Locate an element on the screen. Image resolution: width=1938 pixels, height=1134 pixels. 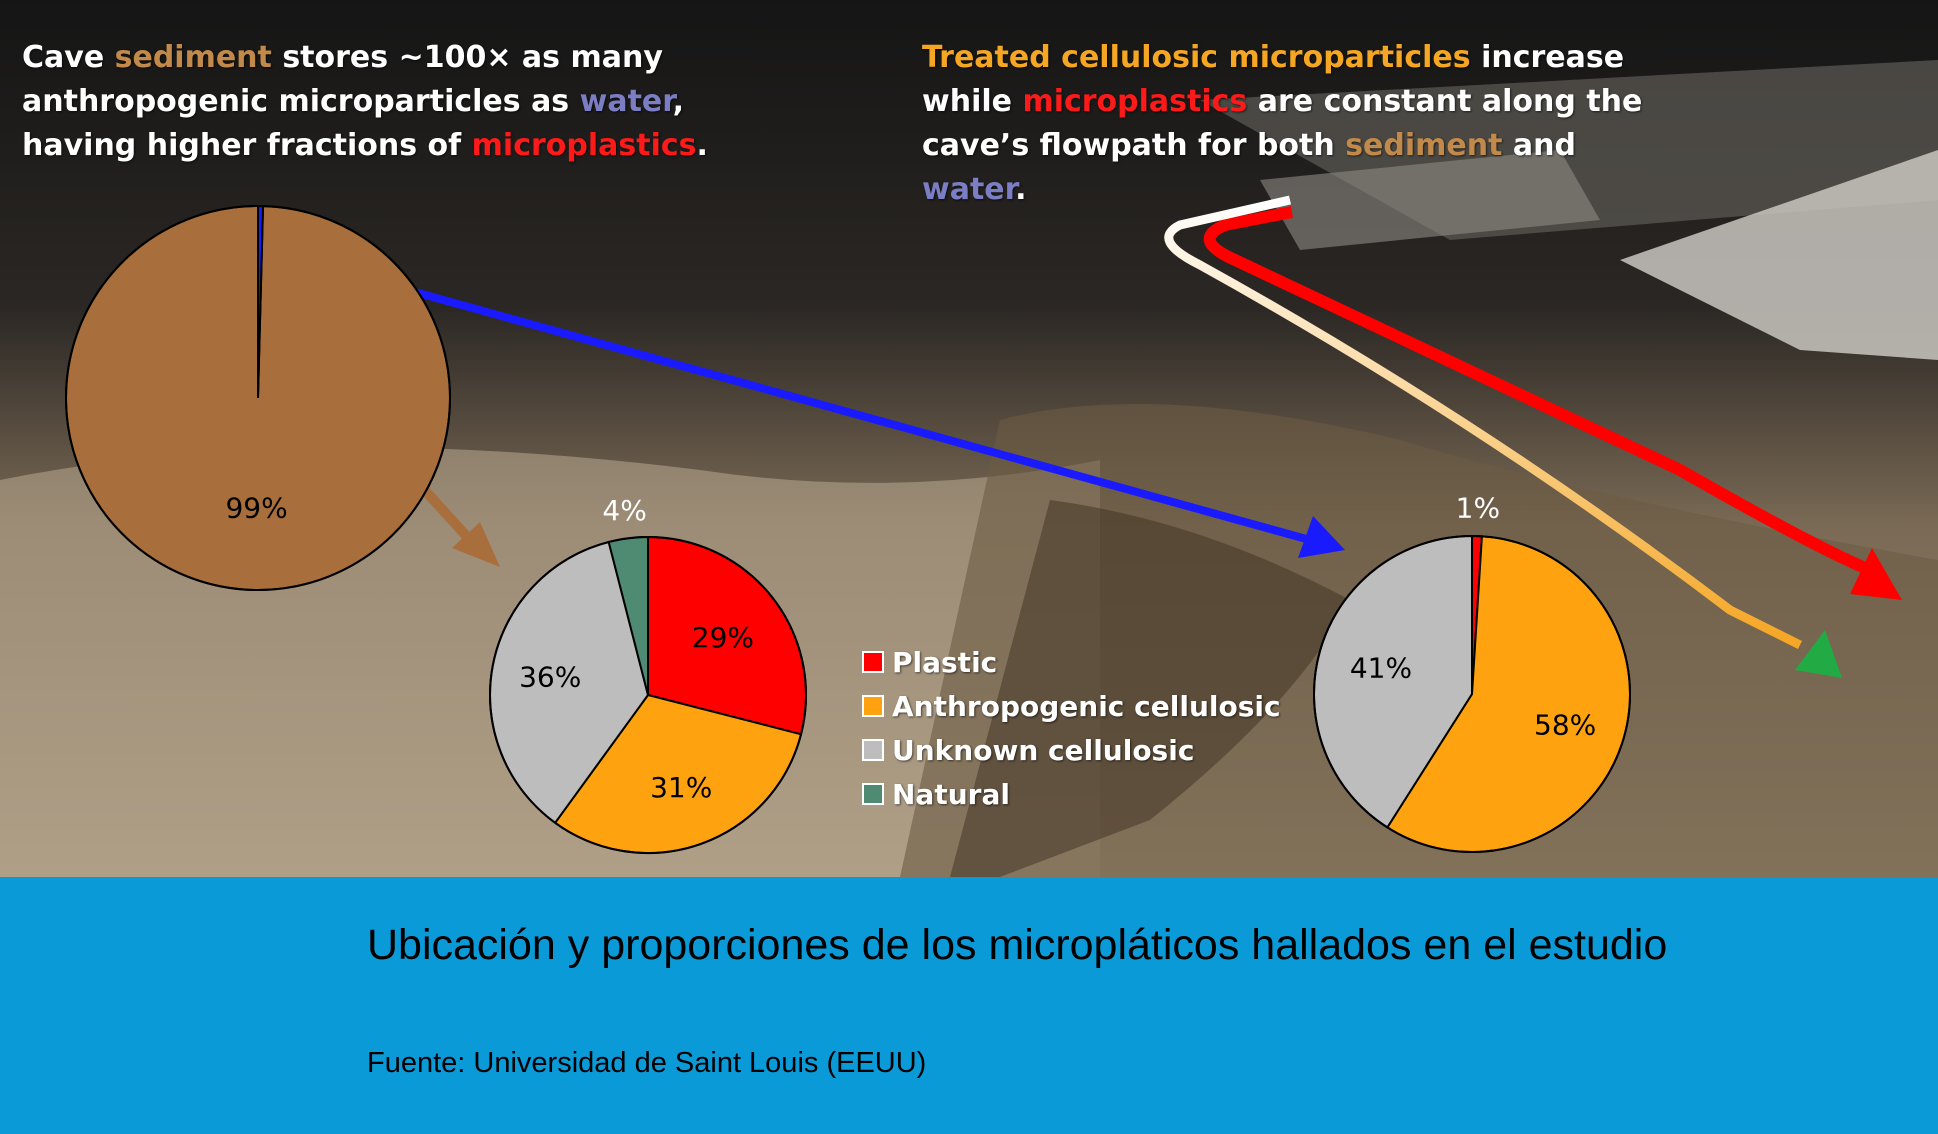
red-arrow-head is located at coordinates (1876, 574).